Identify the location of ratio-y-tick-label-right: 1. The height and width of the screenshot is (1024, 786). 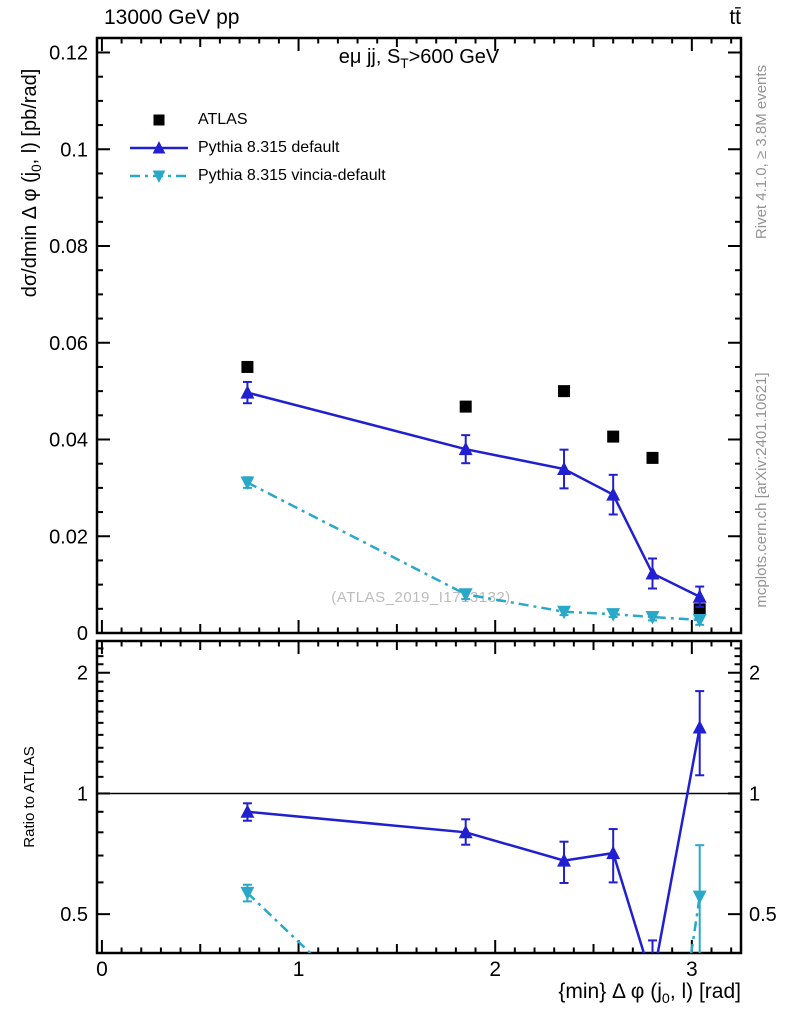
(754, 794).